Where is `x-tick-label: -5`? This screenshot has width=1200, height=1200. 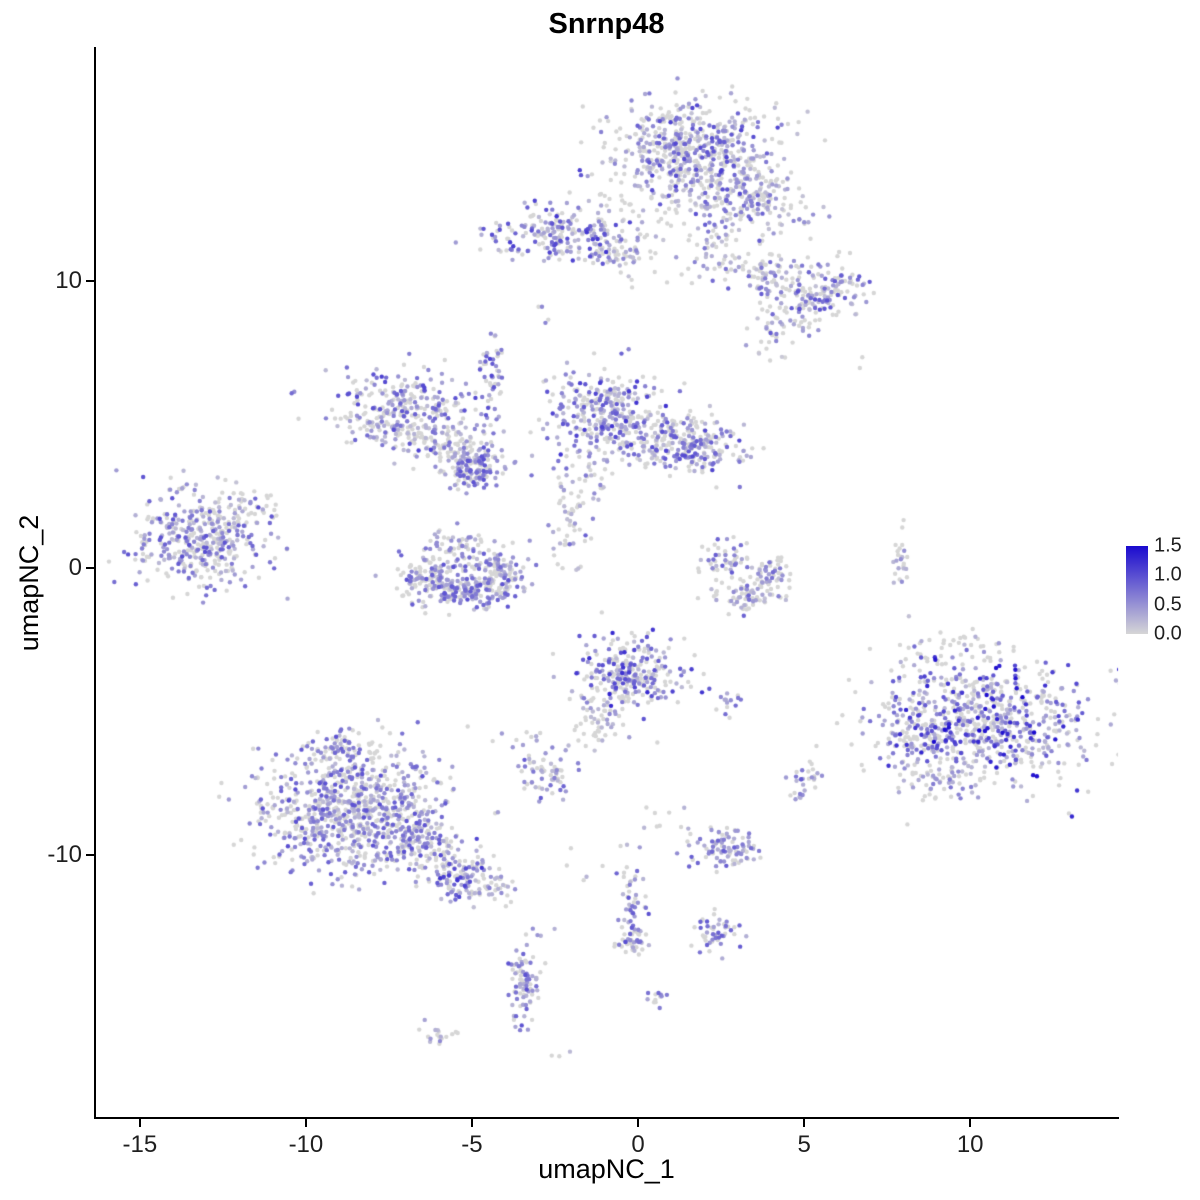 x-tick-label: -5 is located at coordinates (472, 1144).